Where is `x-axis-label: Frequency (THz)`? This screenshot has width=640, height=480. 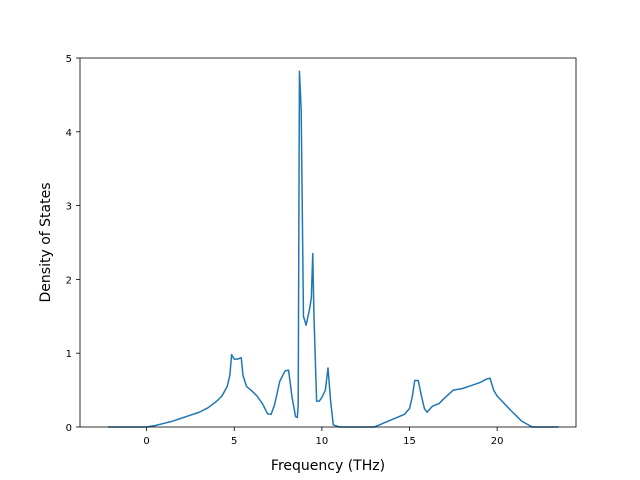 x-axis-label: Frequency (THz) is located at coordinates (328, 466).